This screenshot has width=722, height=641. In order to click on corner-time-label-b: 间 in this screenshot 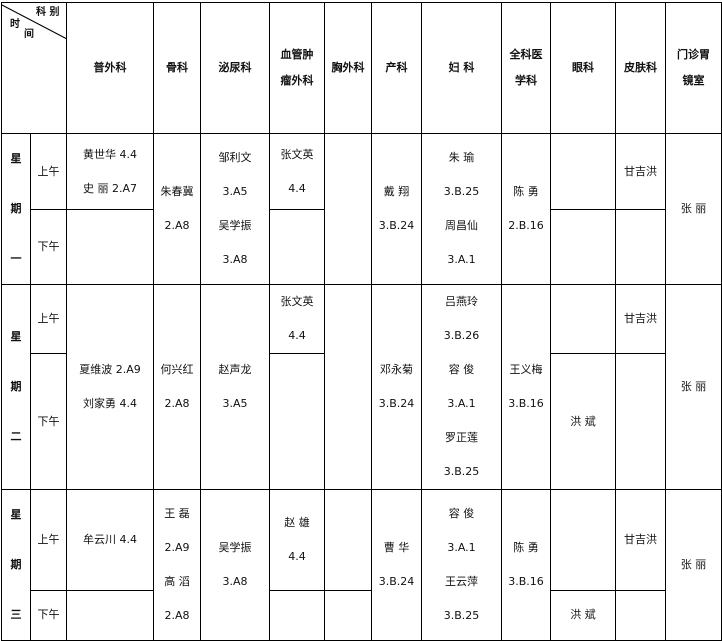, I will do `click(29, 34)`.